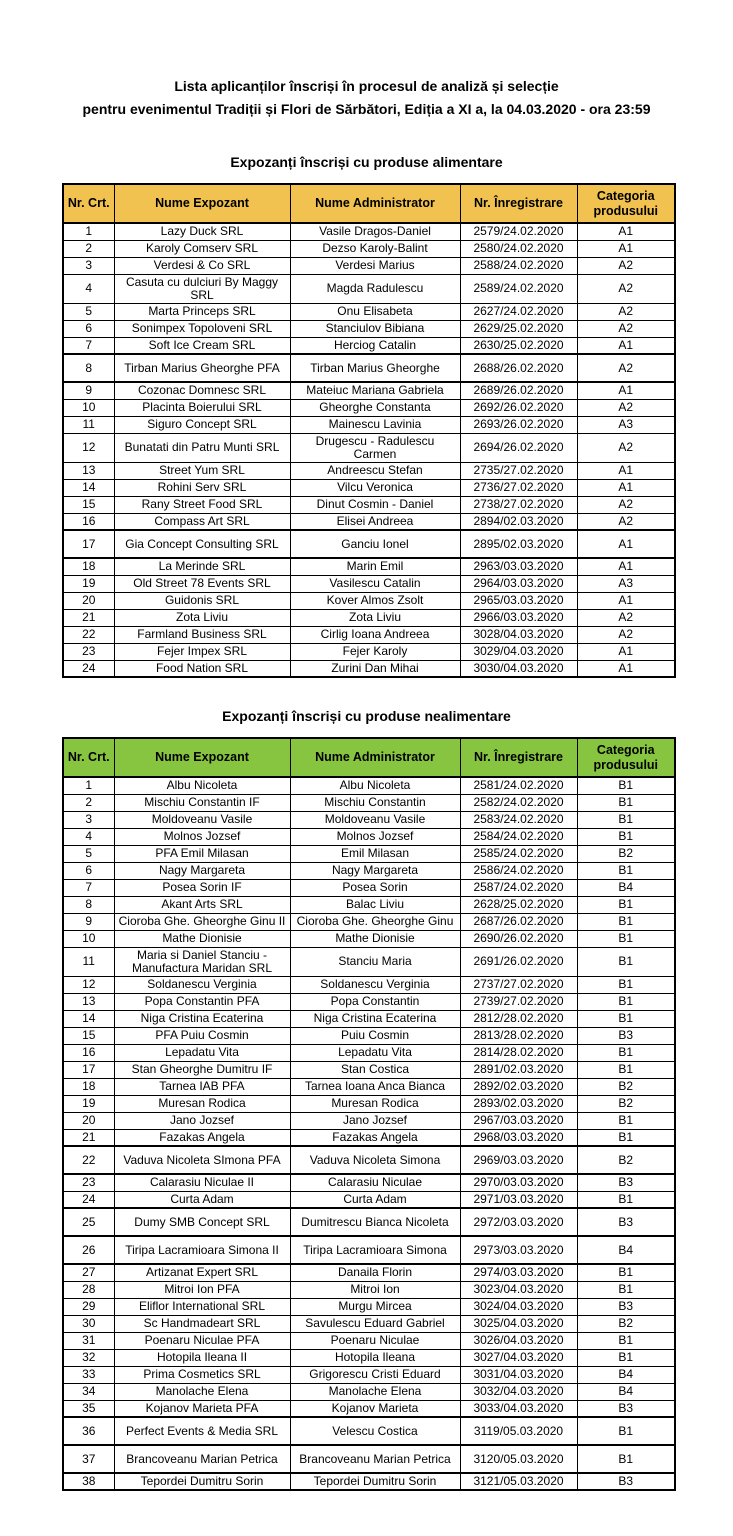  I want to click on cell-administrator: Vaduva Nicoleta Simona, so click(375, 1160).